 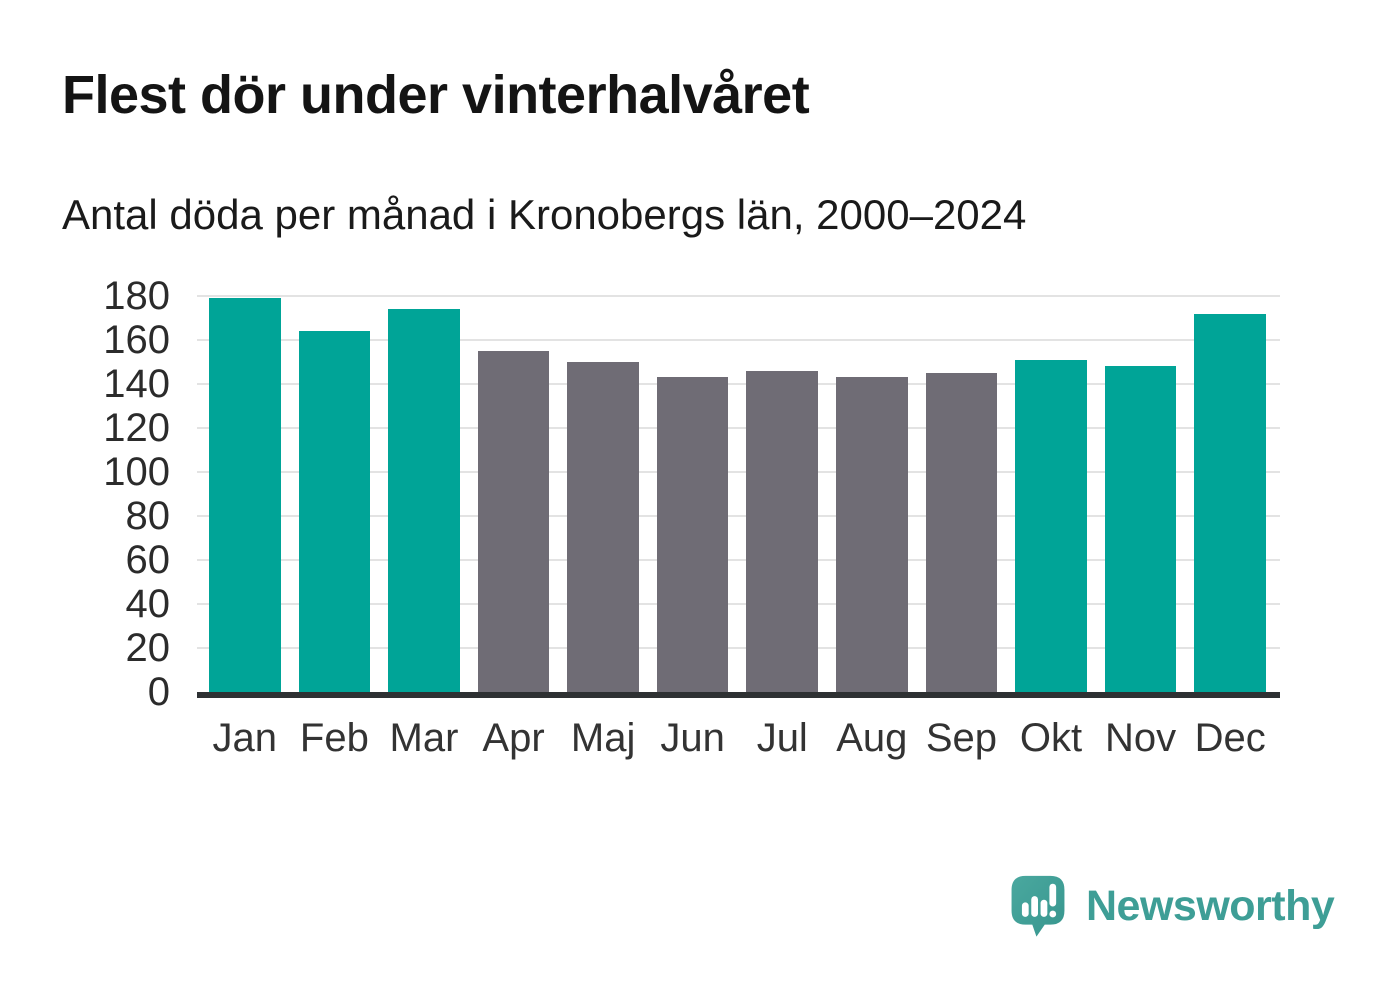 I want to click on x-axis-line, so click(x=738, y=695).